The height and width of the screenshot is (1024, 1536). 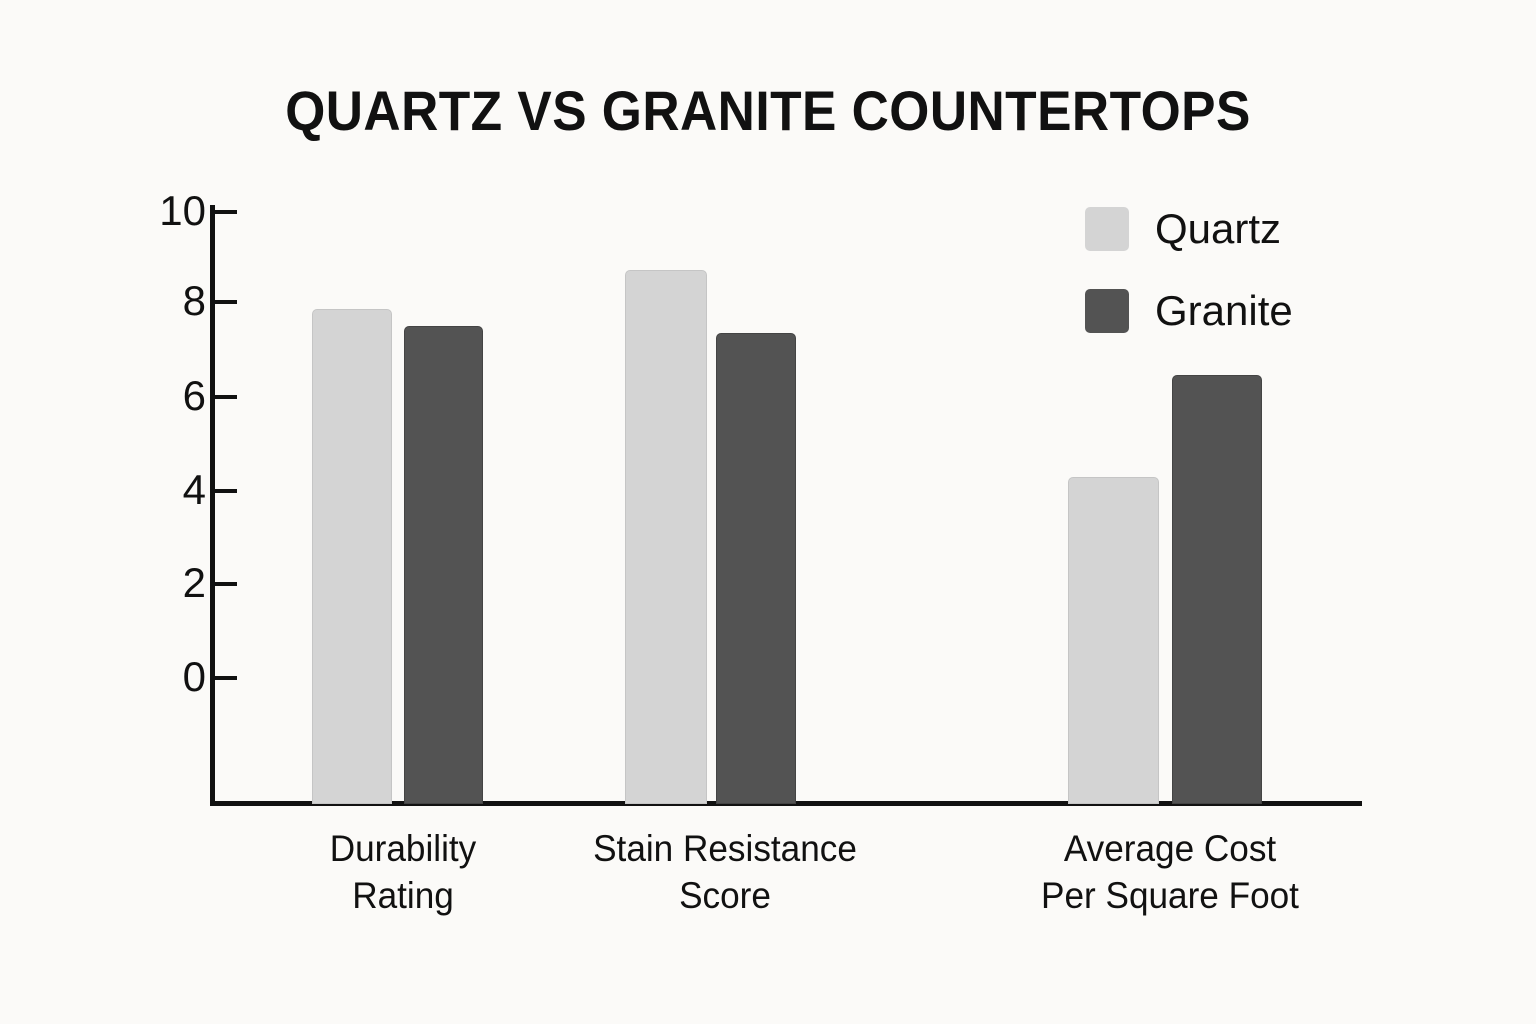 I want to click on category-label-line2: Score, so click(x=725, y=896).